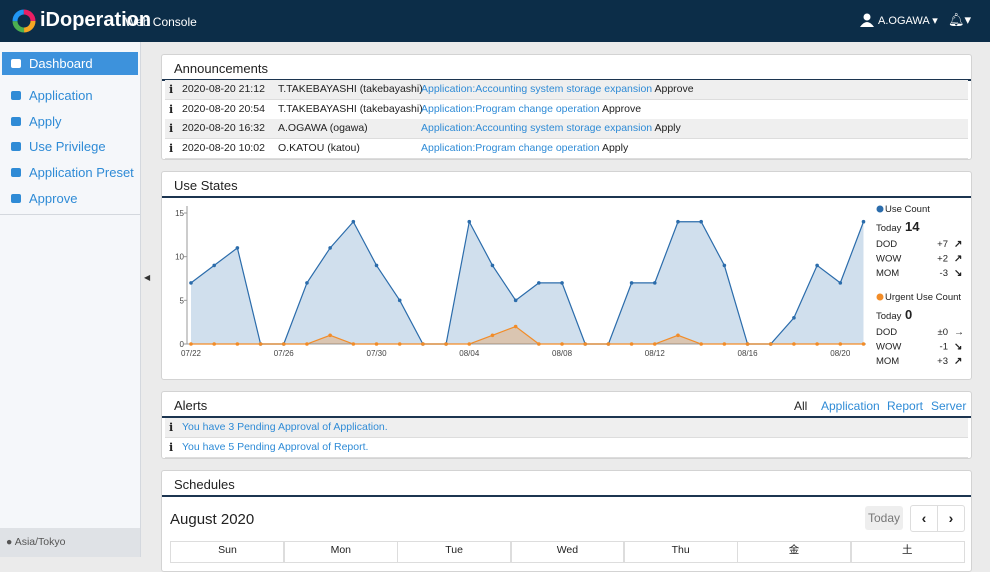 Image resolution: width=990 pixels, height=572 pixels. I want to click on alert-filter: Report, so click(905, 406).